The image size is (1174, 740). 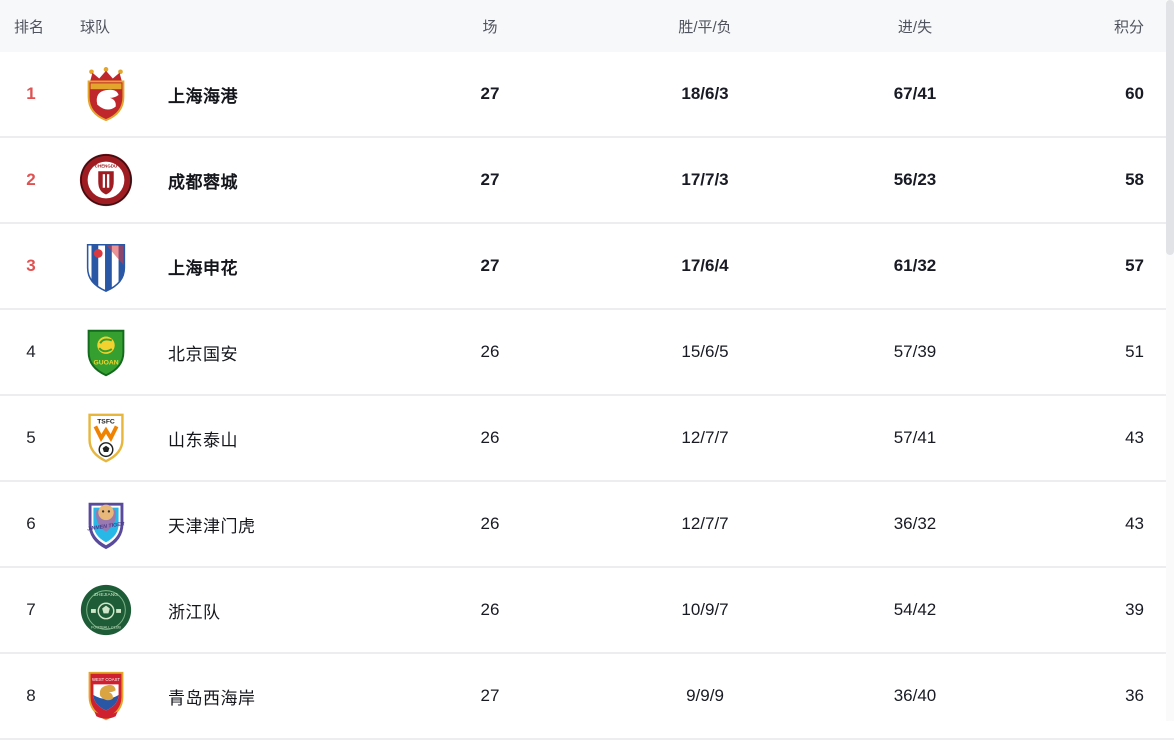 I want to click on points-cell: 57, so click(x=1087, y=266).